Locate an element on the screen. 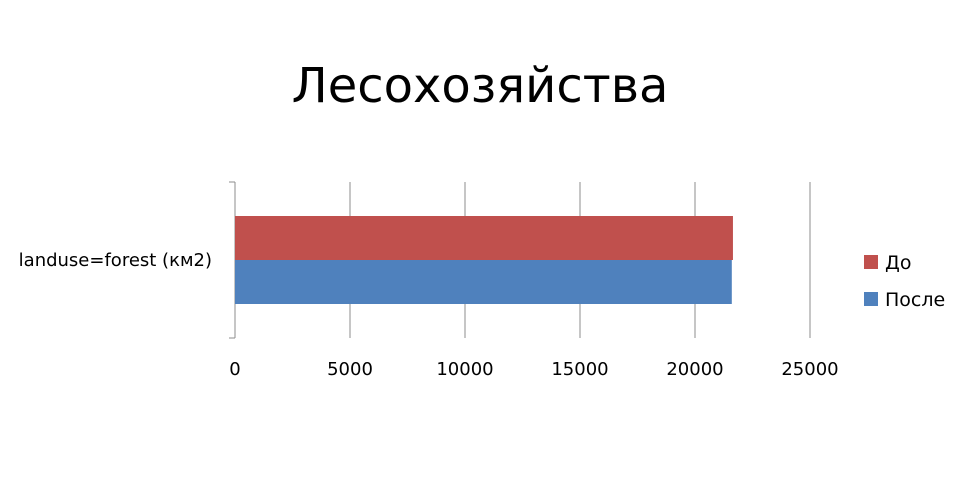  legend-label-do: До is located at coordinates (898, 263).